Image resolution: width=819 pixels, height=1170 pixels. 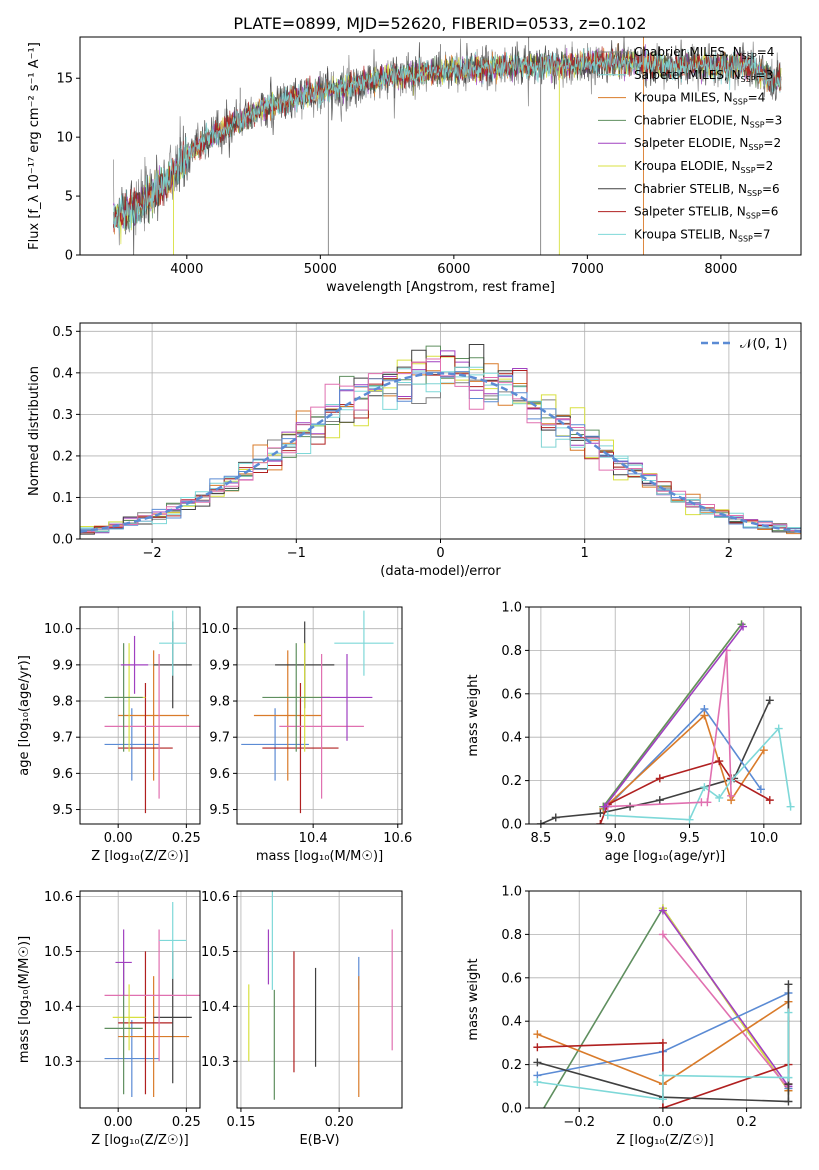 I want to click on mass-vs-Z-xlabel: Z [log₁₀(Z/Z☉)], so click(x=139, y=1140).